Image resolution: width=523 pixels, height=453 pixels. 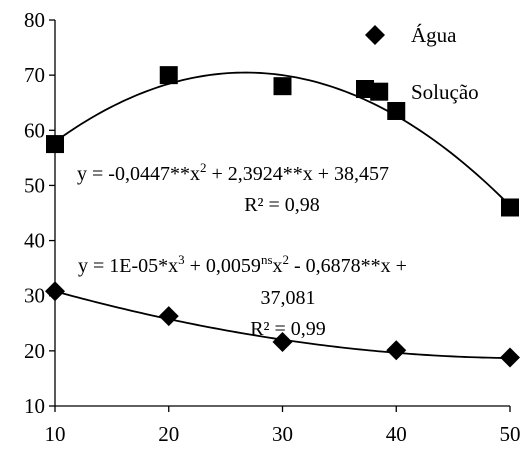 I want to click on x-tick-label: 50, so click(x=510, y=434).